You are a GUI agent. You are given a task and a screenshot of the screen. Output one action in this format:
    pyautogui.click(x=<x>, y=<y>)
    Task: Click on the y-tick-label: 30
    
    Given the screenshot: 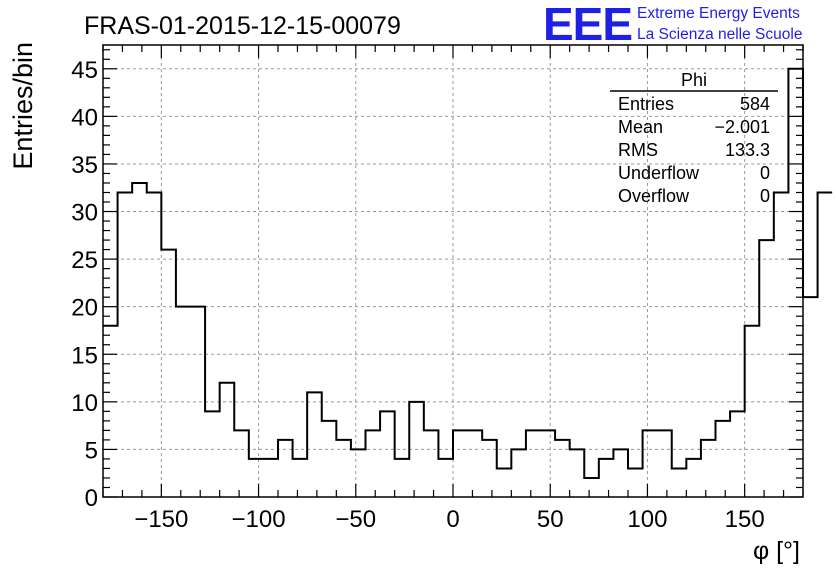 What is the action you would take?
    pyautogui.click(x=84, y=213)
    